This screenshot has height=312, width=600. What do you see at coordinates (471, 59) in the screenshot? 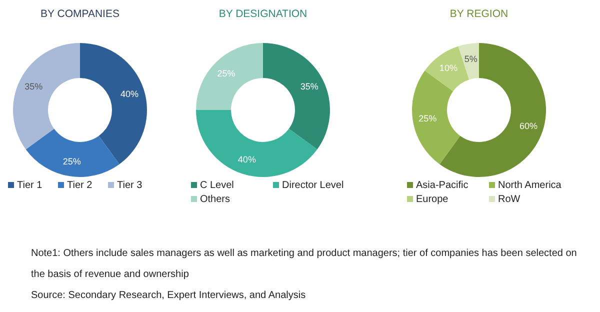
I see `data-label: 5%` at bounding box center [471, 59].